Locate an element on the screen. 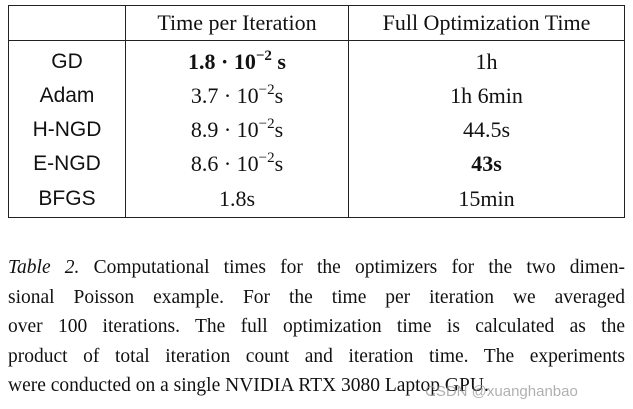  time-base: 8.9 · 10 is located at coordinates (224, 129).